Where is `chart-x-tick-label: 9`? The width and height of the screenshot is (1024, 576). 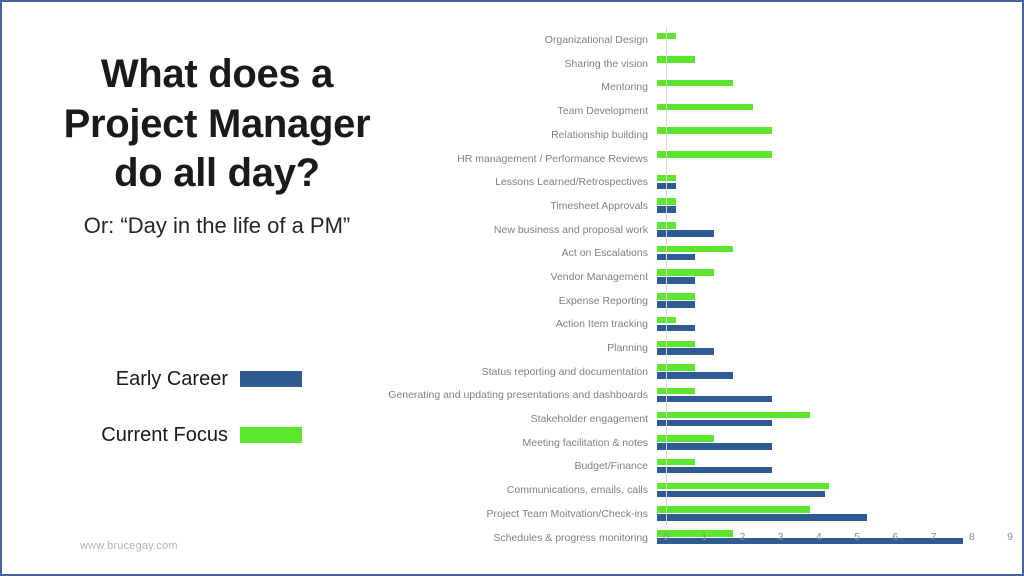 chart-x-tick-label: 9 is located at coordinates (1010, 537).